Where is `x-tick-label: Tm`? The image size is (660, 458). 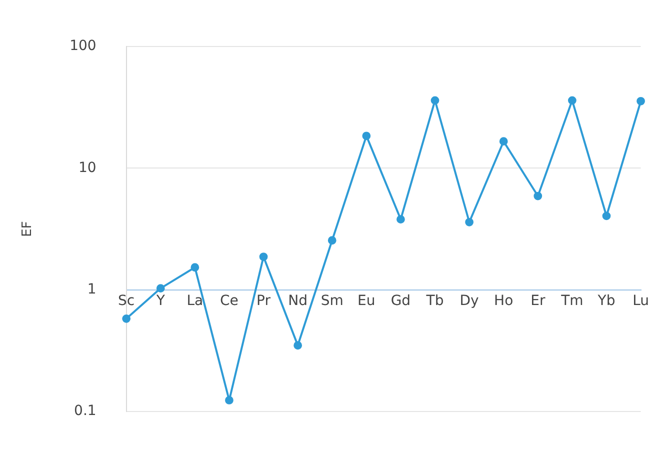 x-tick-label: Tm is located at coordinates (572, 300).